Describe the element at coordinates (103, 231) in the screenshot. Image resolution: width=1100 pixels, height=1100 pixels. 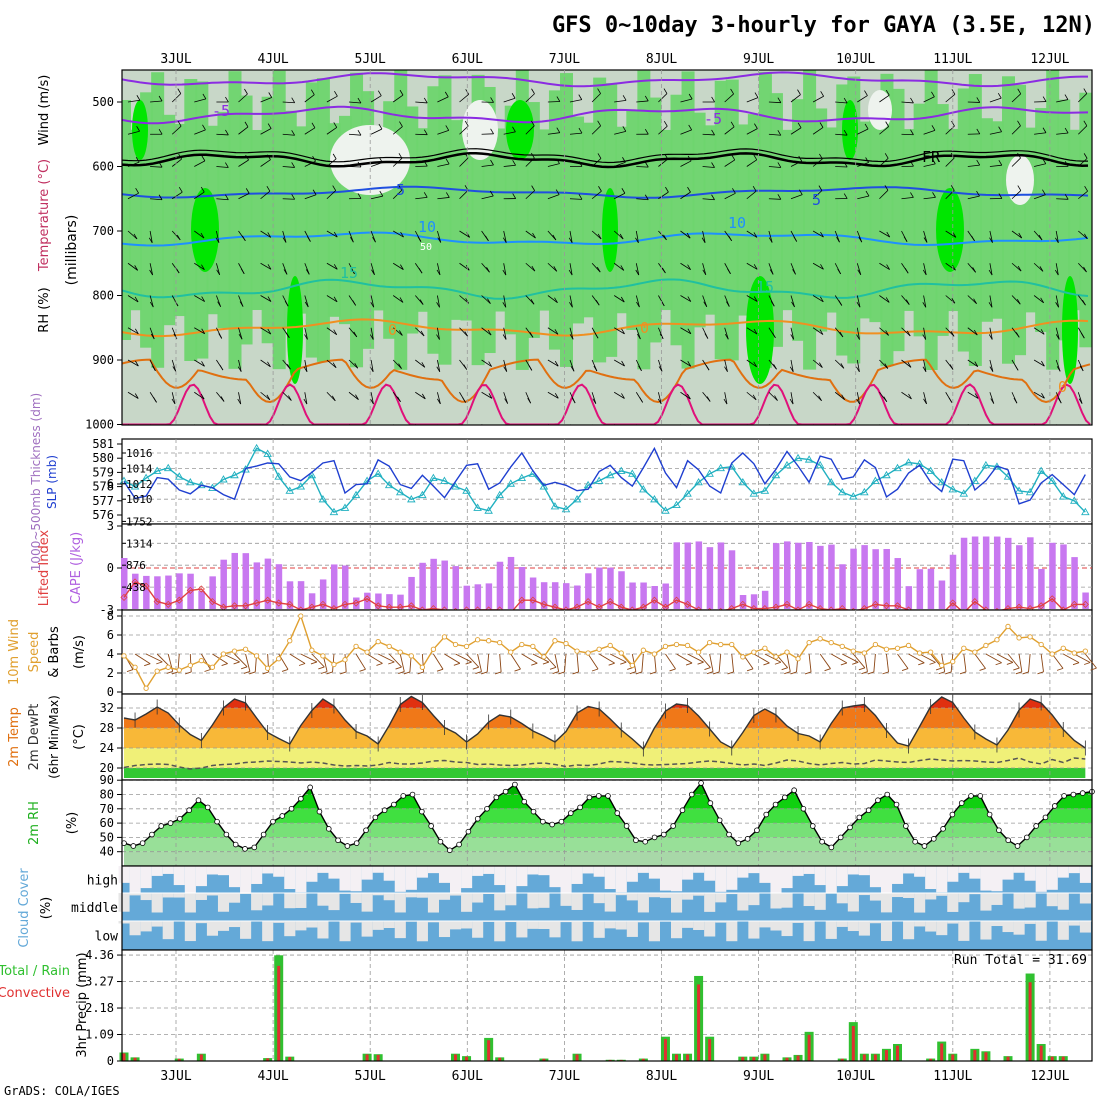
I see `pressure-tick: 700` at that location.